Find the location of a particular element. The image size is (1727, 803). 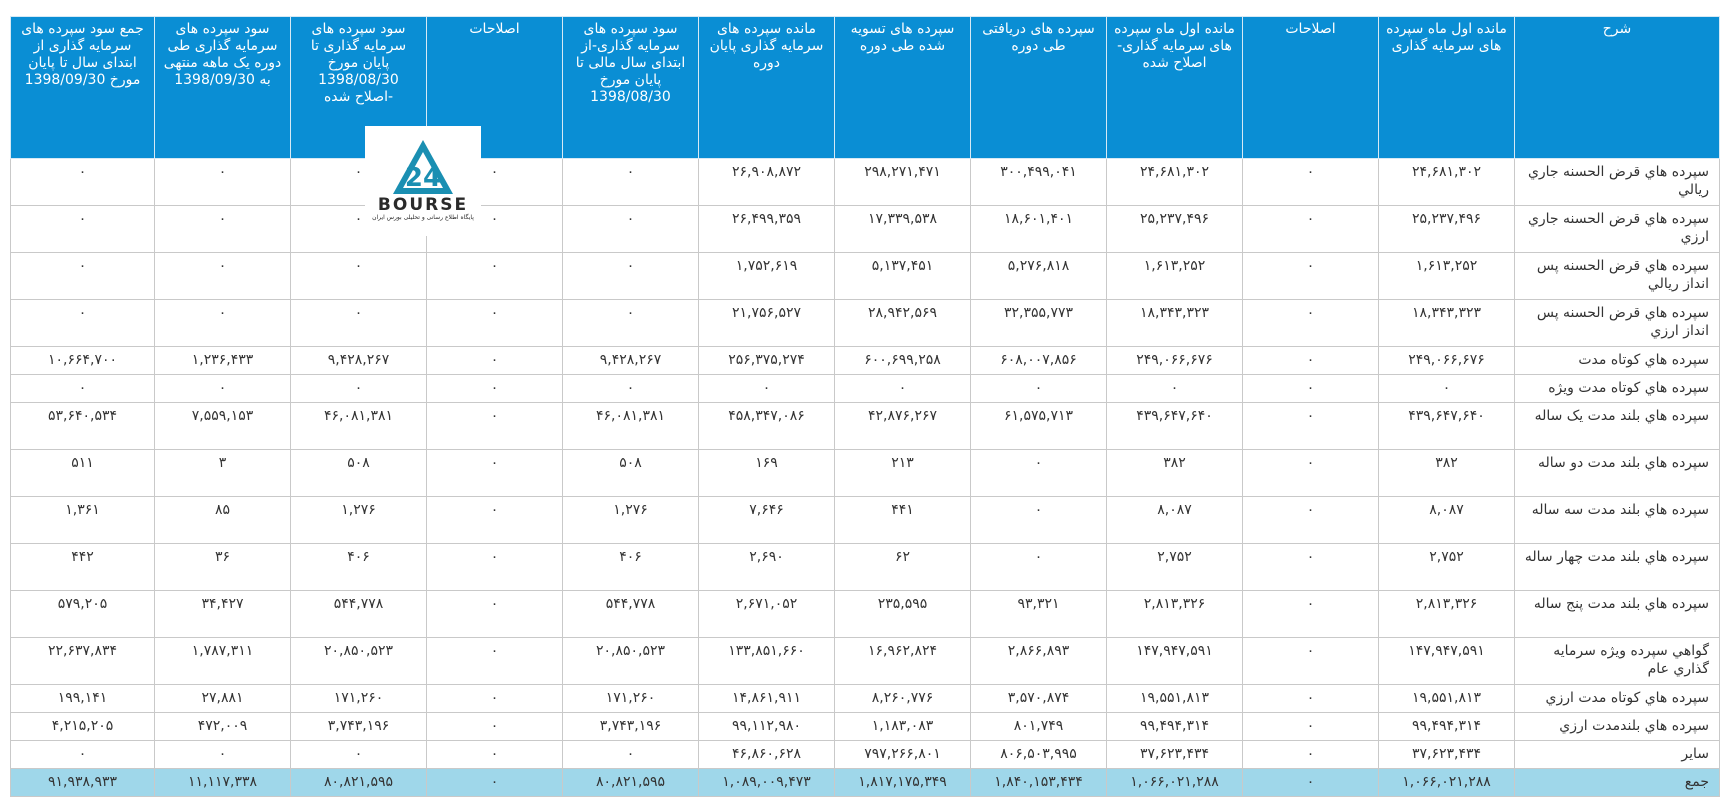

logo-subtitle: پایگاه اطلاع رسانی و تحلیلی بورس ایران is located at coordinates (423, 217).